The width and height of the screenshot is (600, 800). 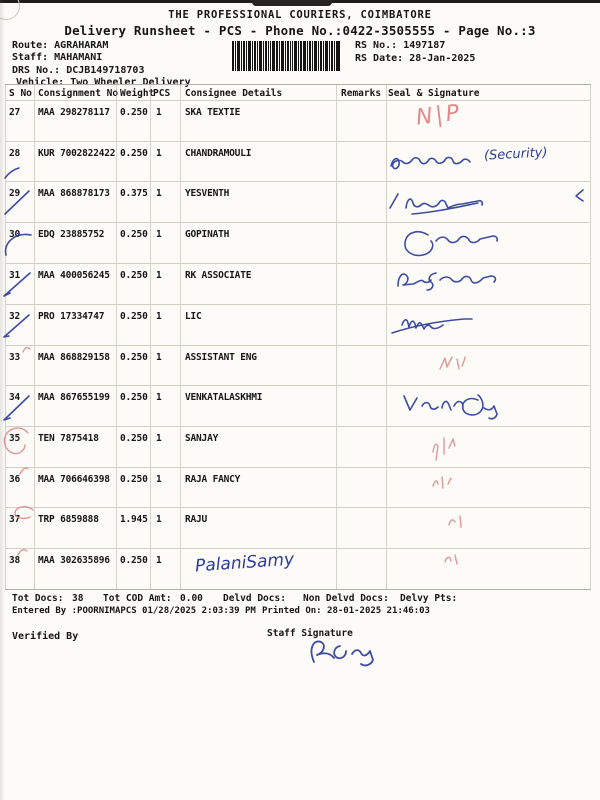 What do you see at coordinates (297, 284) in the screenshot?
I see `table-row: 31 MAA 400056245 0.250 1 RK ASSOCIATE` at bounding box center [297, 284].